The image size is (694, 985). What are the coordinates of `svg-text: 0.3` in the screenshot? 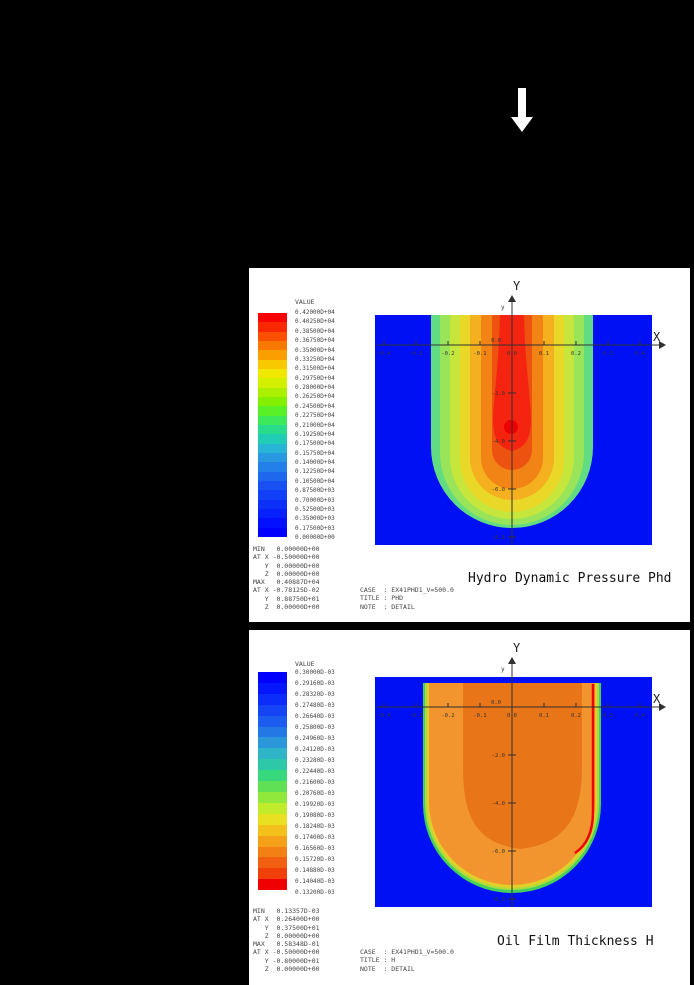 It's located at (608, 716).